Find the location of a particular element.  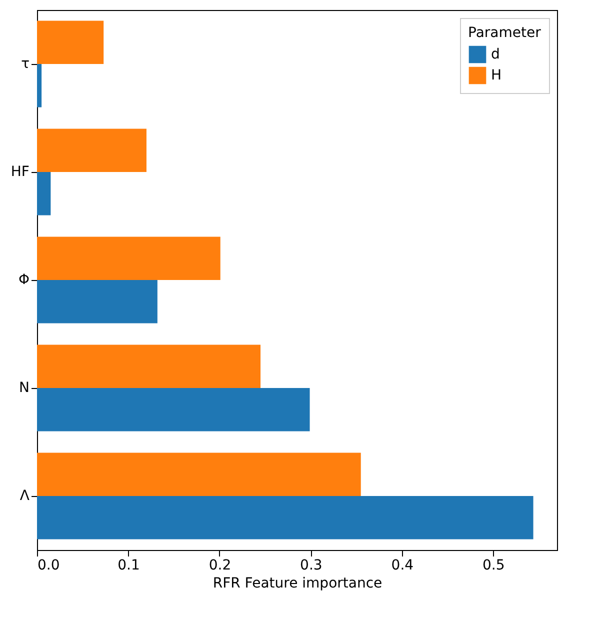

y-tick-label: τ is located at coordinates (25, 64).